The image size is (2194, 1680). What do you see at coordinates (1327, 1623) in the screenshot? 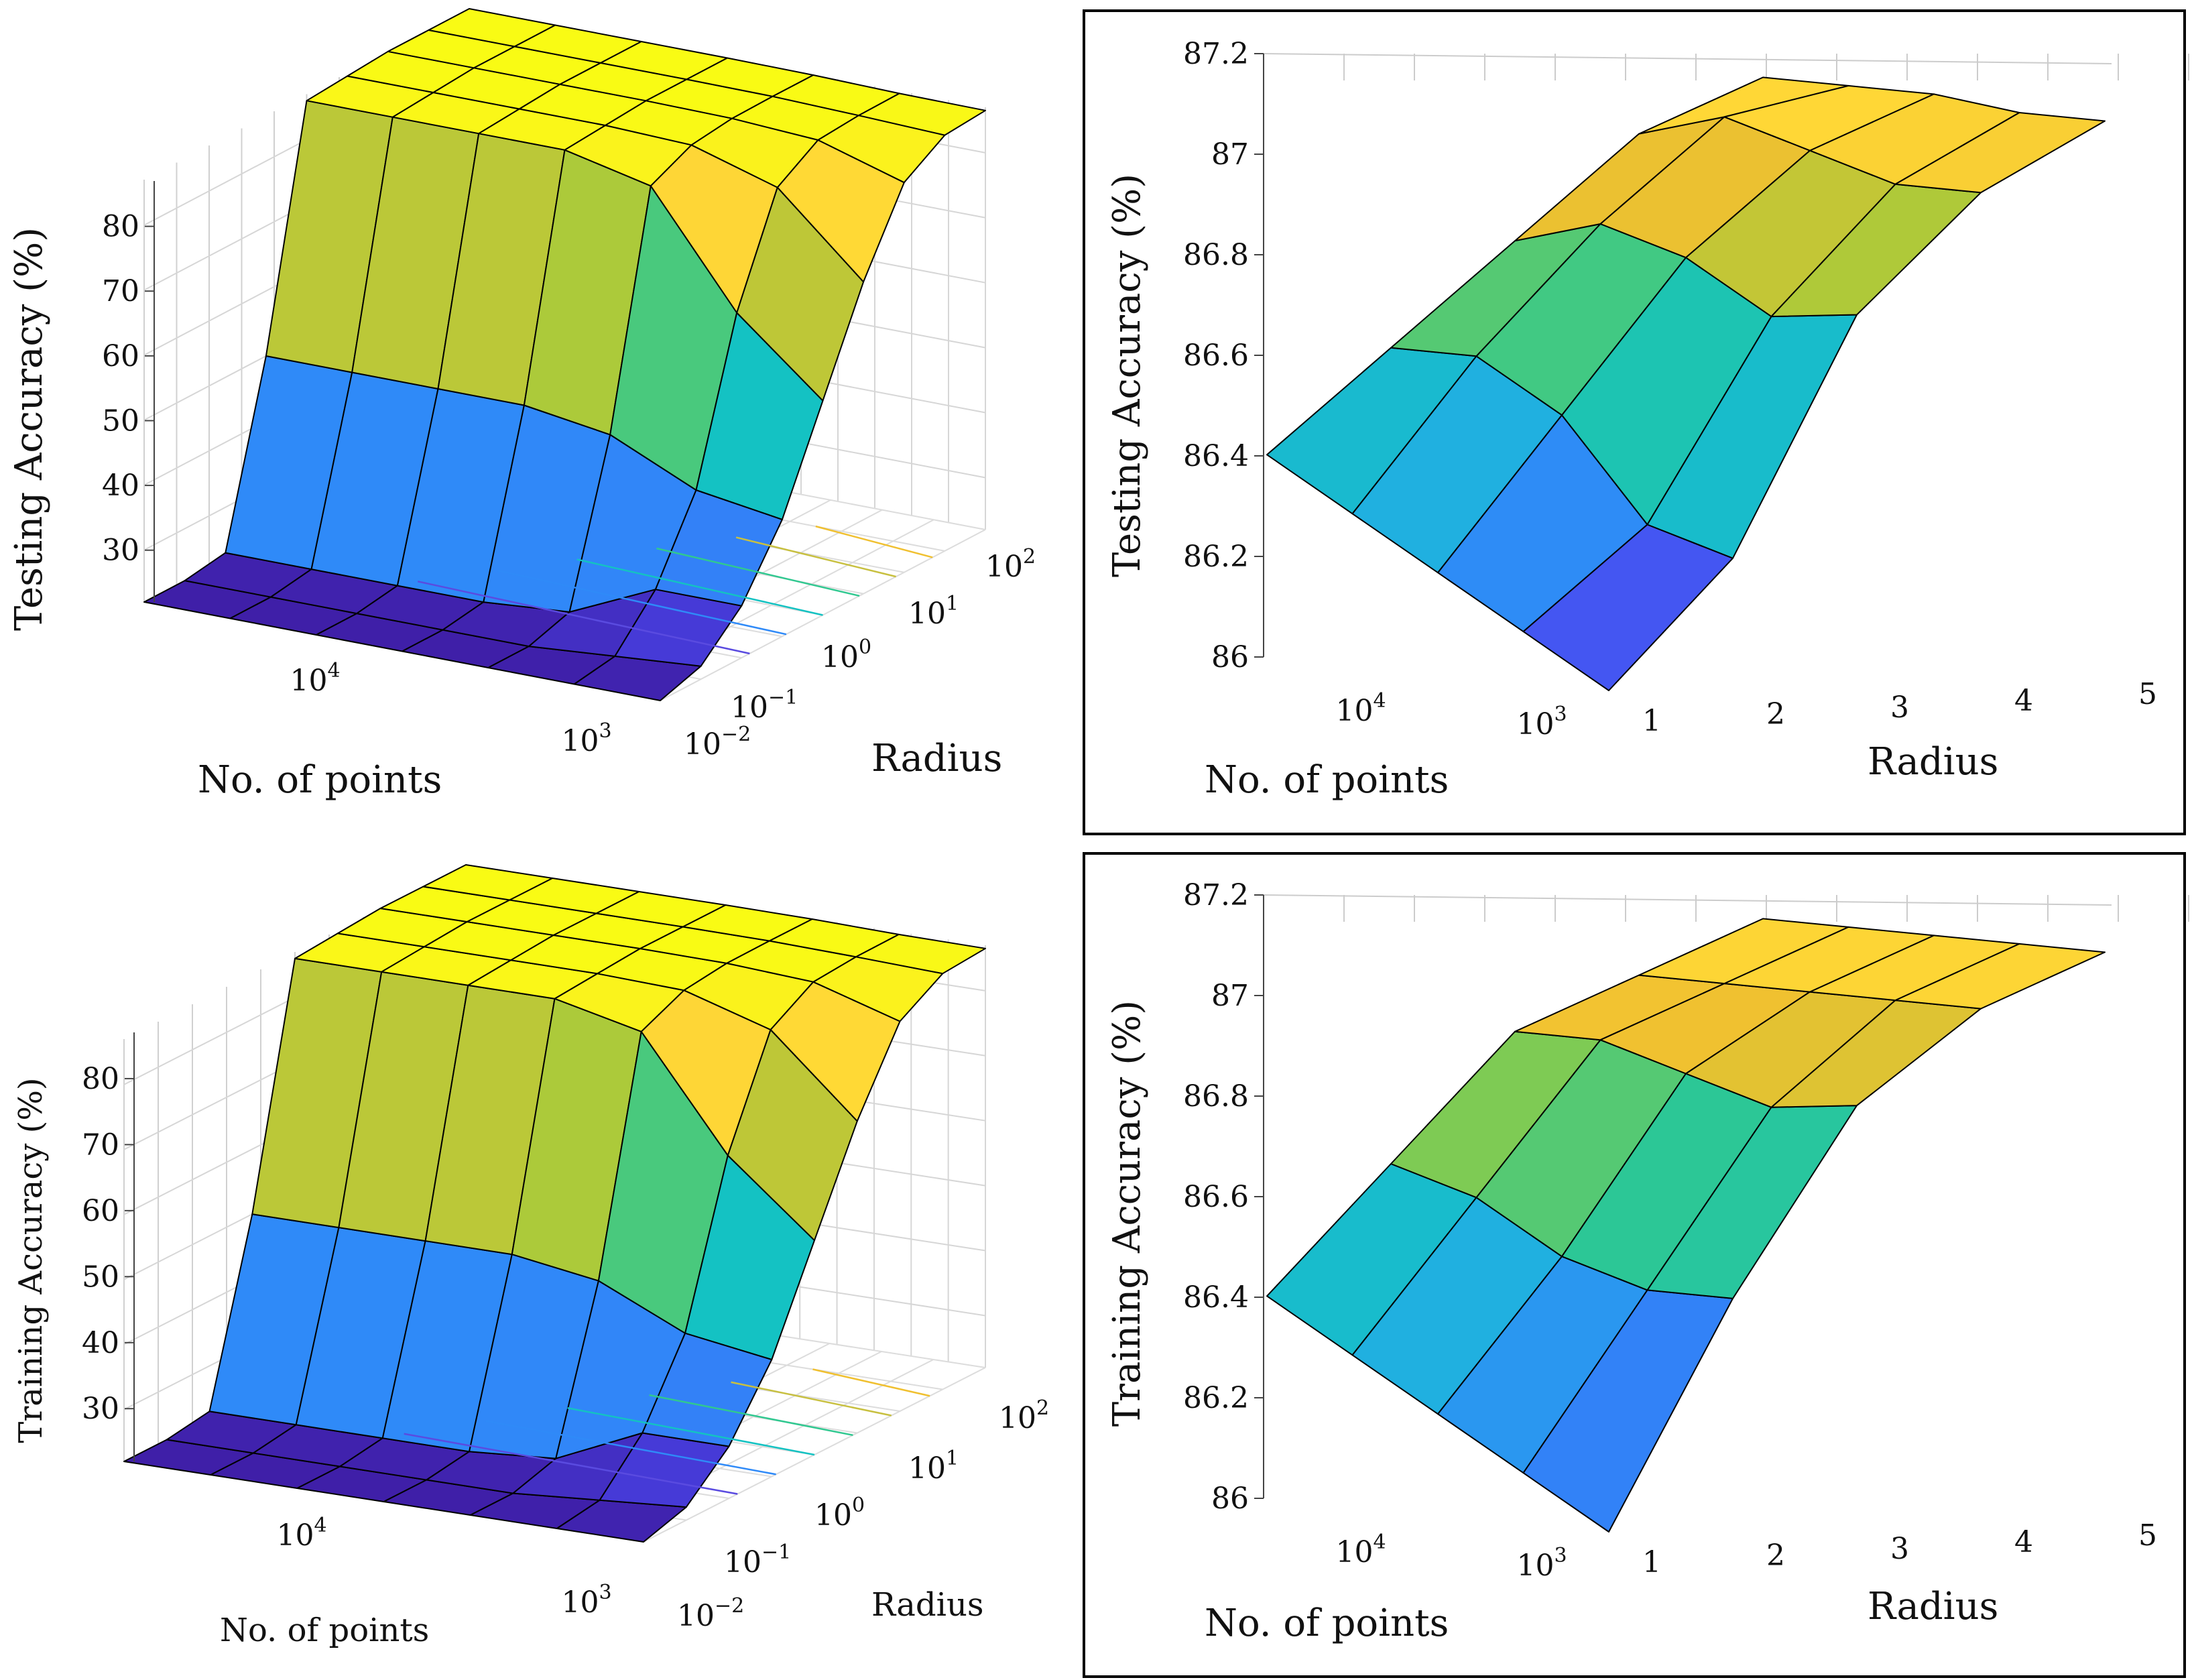
I see `xlabel-bottom-right: No. of points` at bounding box center [1327, 1623].